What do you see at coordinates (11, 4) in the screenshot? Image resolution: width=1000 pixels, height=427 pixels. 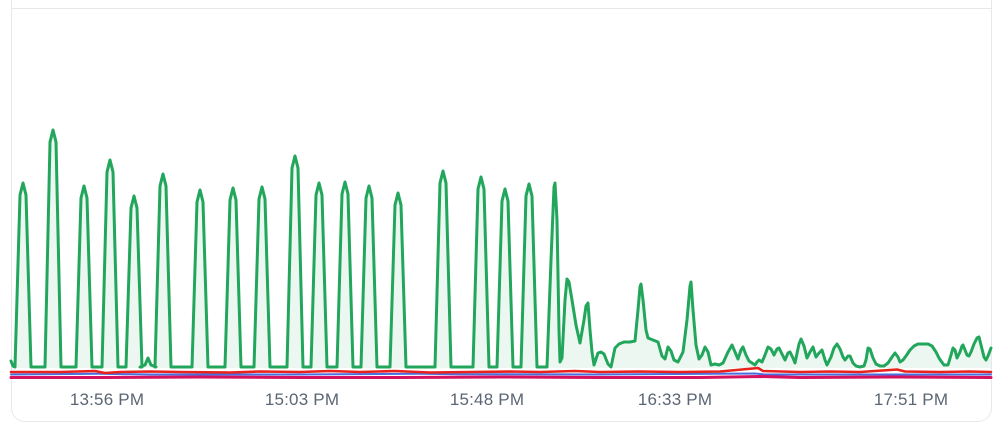 I see `card-top-border-stub-left` at bounding box center [11, 4].